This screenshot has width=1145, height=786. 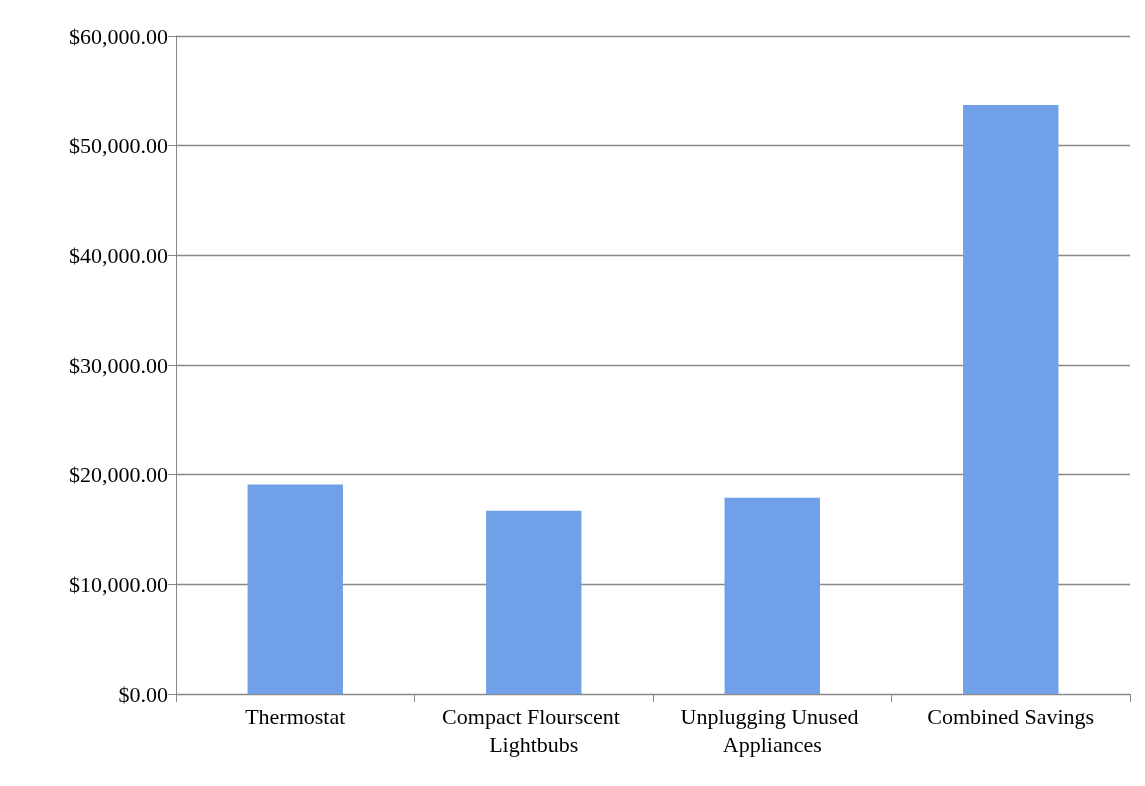 What do you see at coordinates (118, 255) in the screenshot?
I see `y-tick-label: $40,000.00` at bounding box center [118, 255].